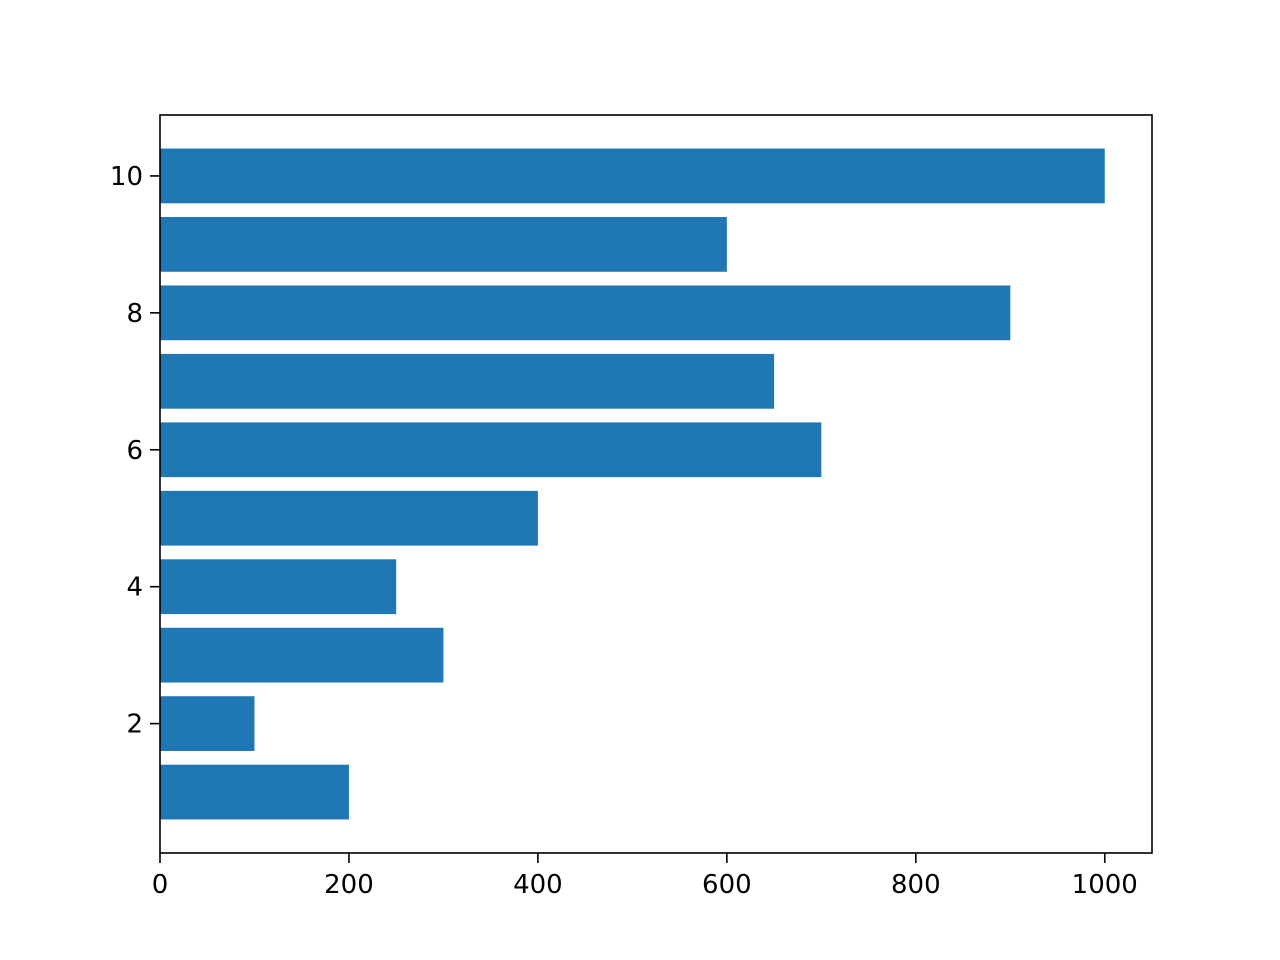 The width and height of the screenshot is (1280, 960). I want to click on y-tick-label: 4, so click(134, 588).